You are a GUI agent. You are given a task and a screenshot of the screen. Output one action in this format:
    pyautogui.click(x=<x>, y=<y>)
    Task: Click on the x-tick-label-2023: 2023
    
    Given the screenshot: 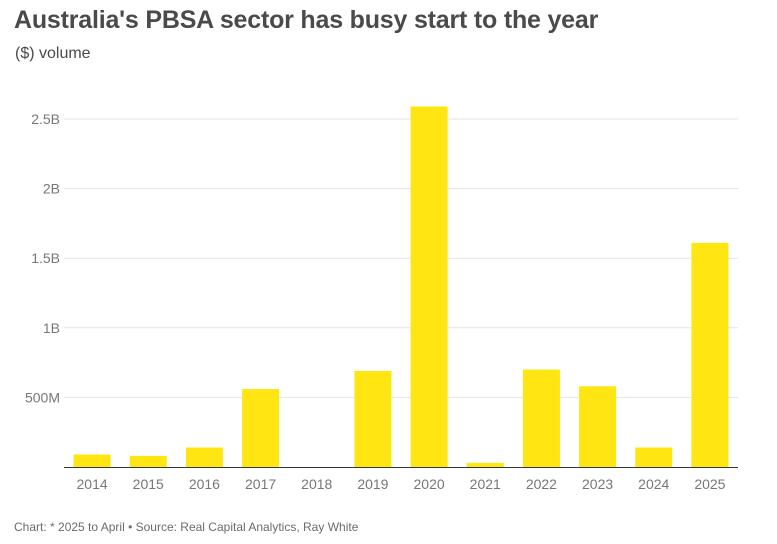 What is the action you would take?
    pyautogui.click(x=597, y=484)
    